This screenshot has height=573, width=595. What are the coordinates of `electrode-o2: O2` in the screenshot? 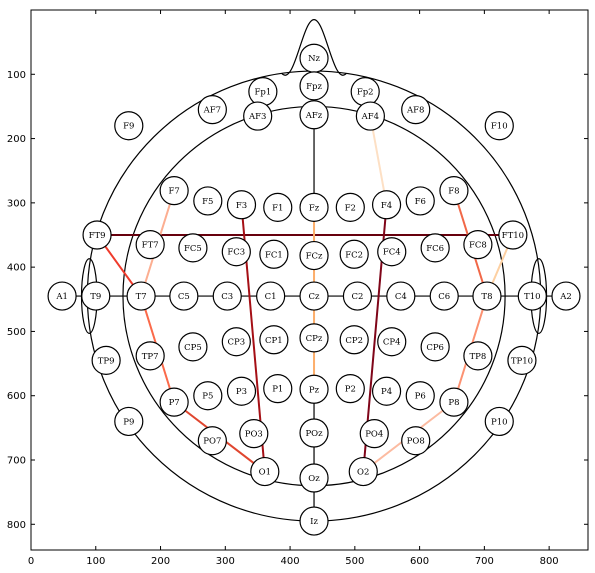 It's located at (363, 471).